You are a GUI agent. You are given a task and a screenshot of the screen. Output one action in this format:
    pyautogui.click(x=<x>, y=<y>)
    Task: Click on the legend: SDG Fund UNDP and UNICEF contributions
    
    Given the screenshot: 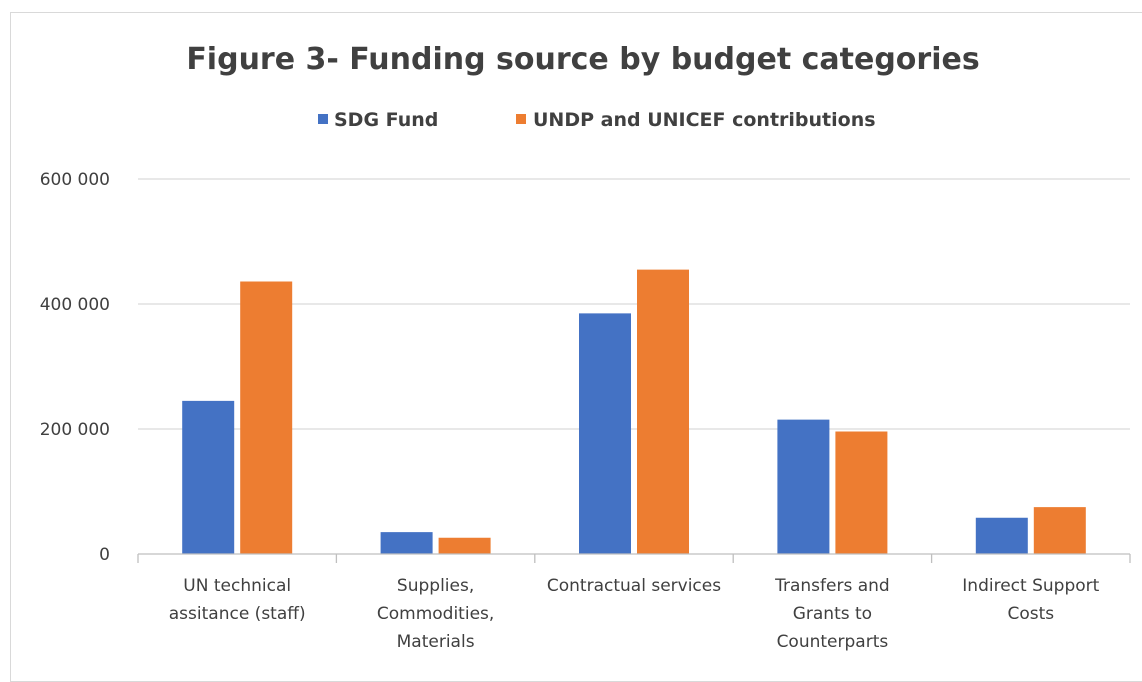 What is the action you would take?
    pyautogui.click(x=597, y=120)
    